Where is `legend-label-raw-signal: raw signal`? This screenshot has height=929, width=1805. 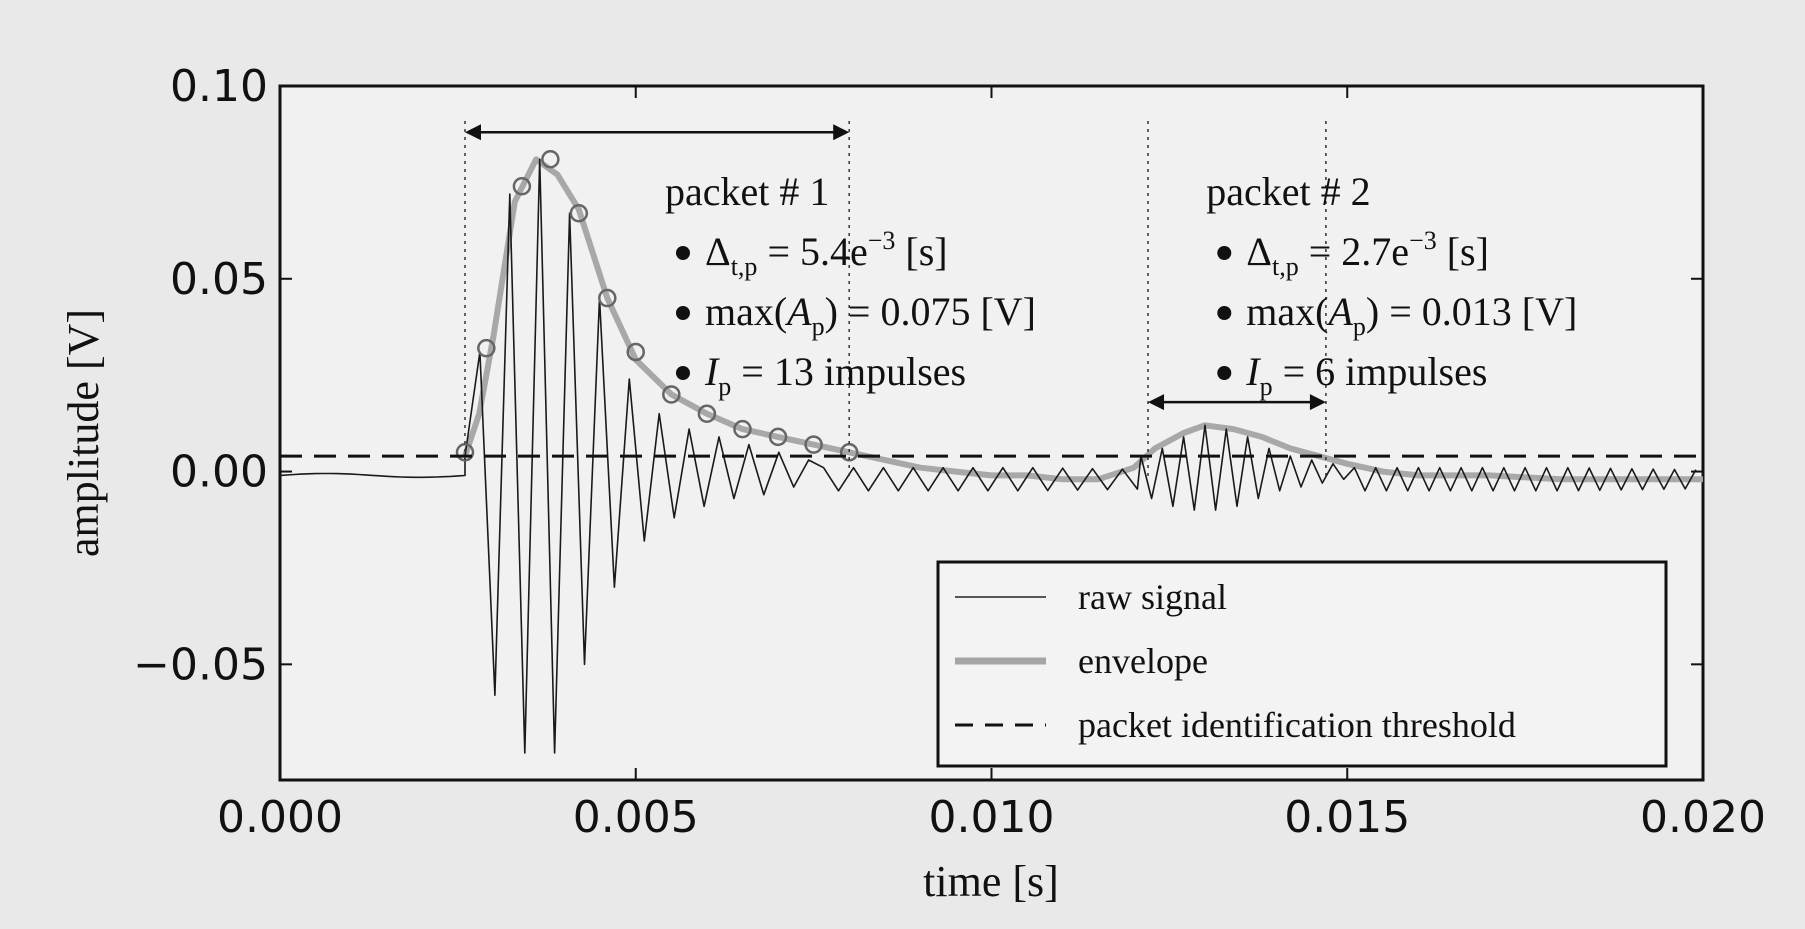 legend-label-raw-signal: raw signal is located at coordinates (1152, 597).